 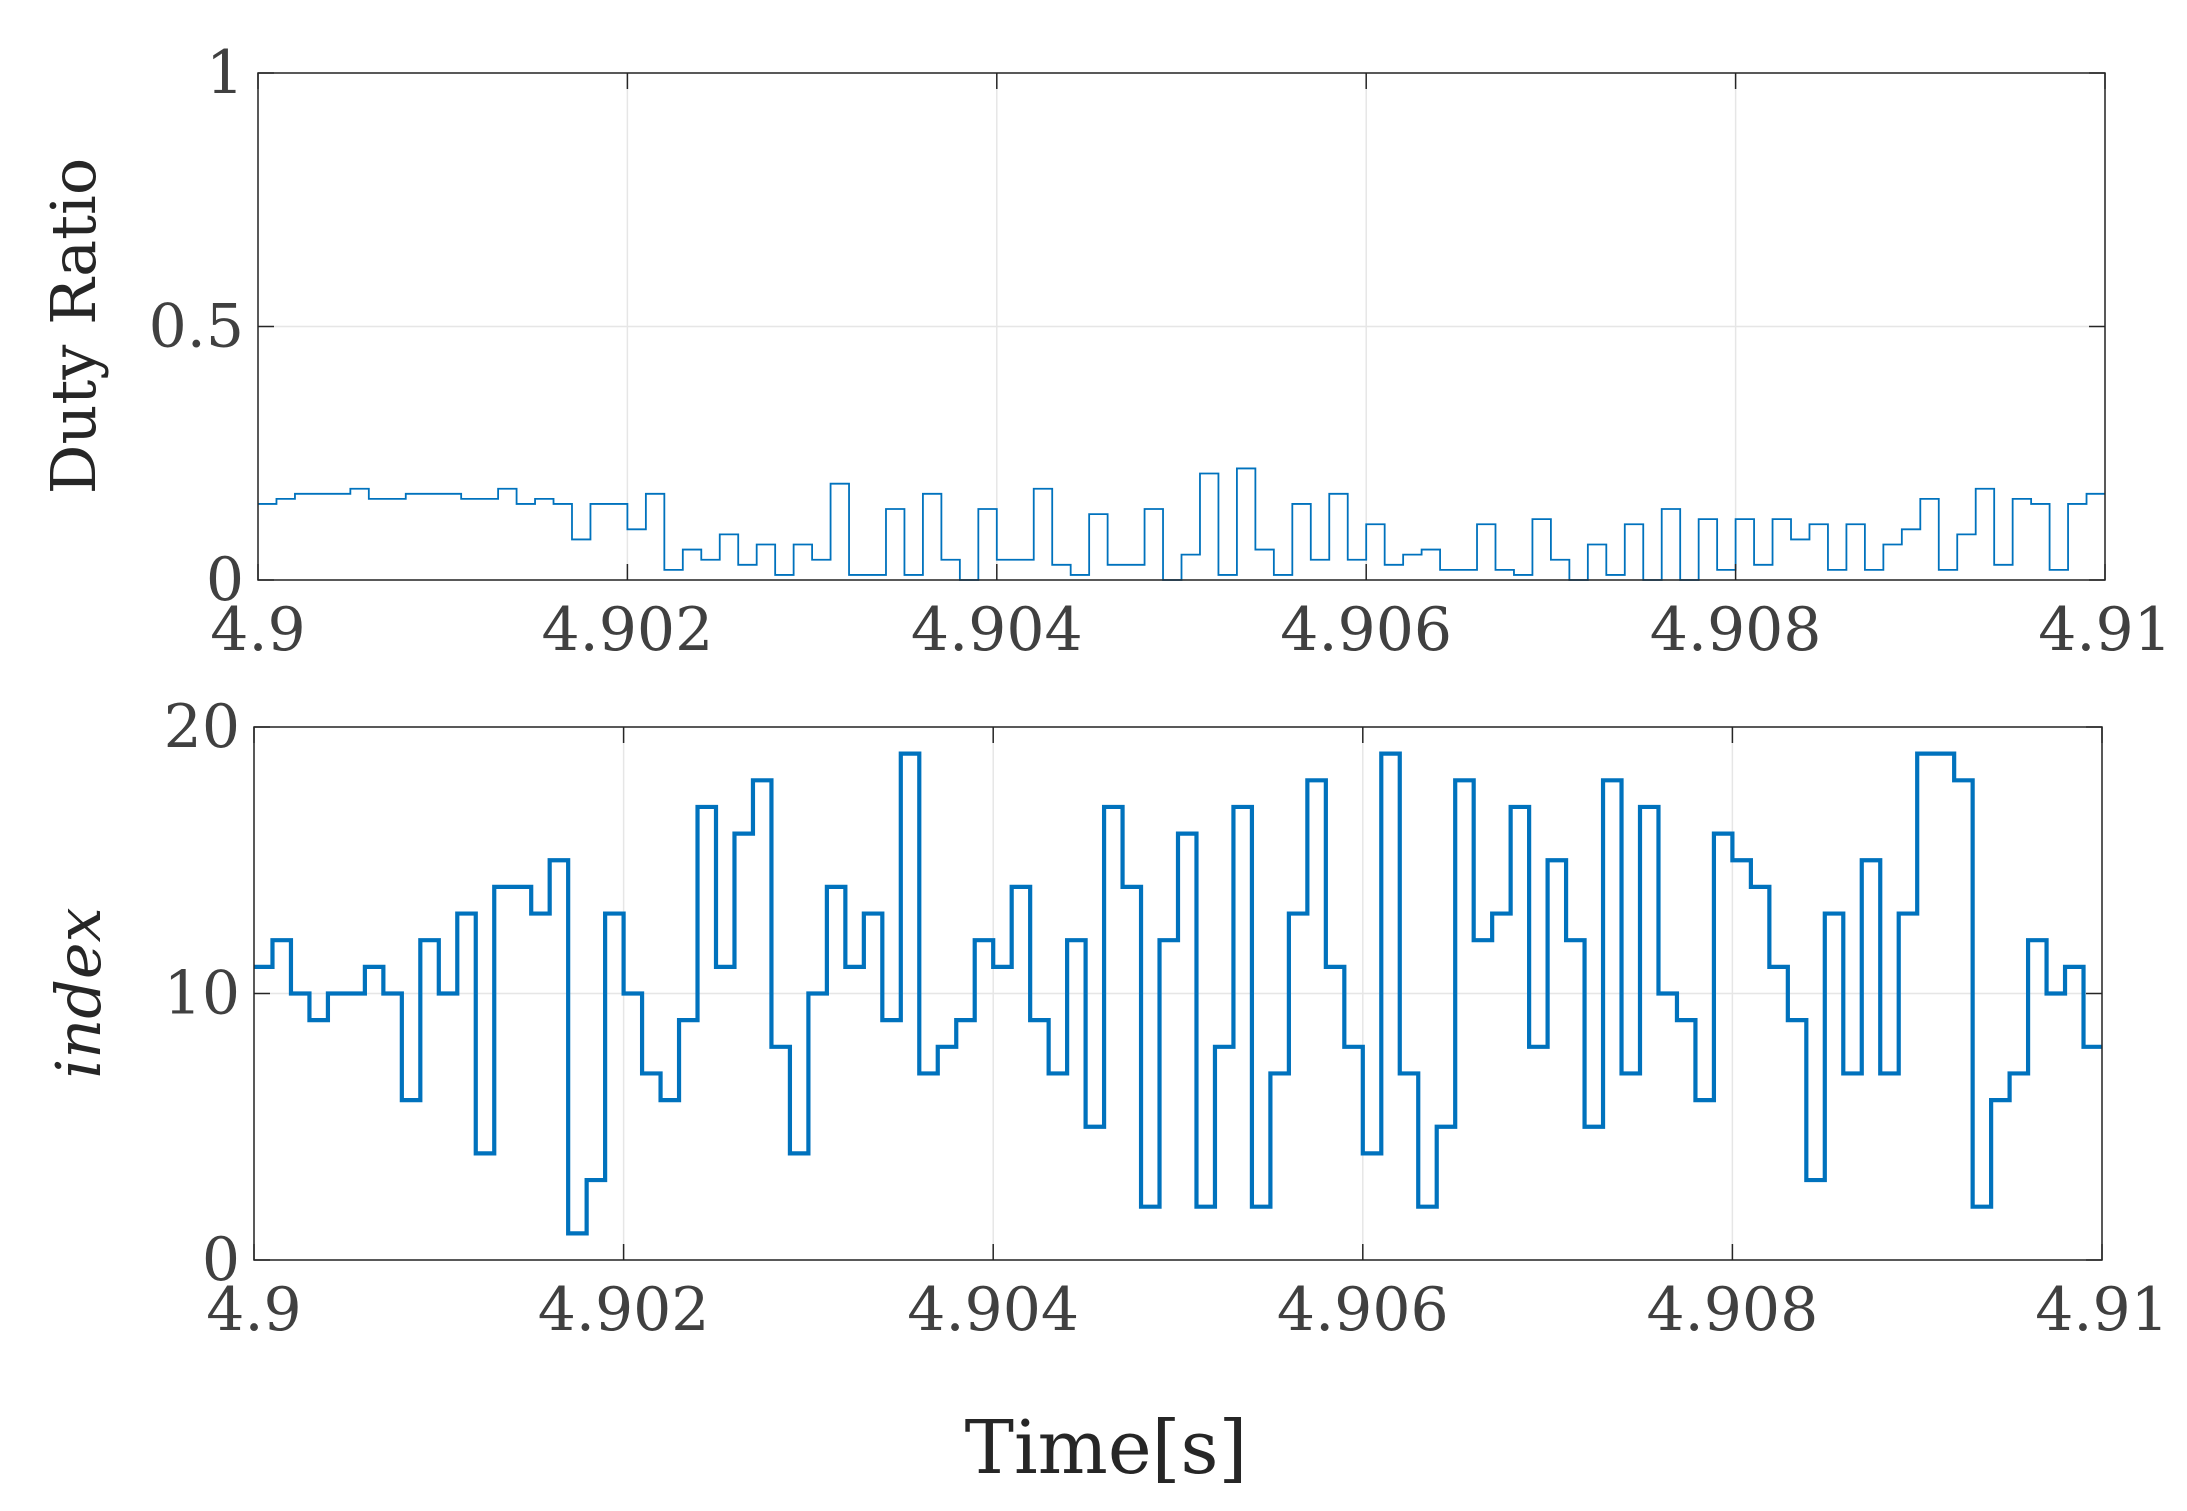 I want to click on y-axis-label: index, so click(x=78, y=992).